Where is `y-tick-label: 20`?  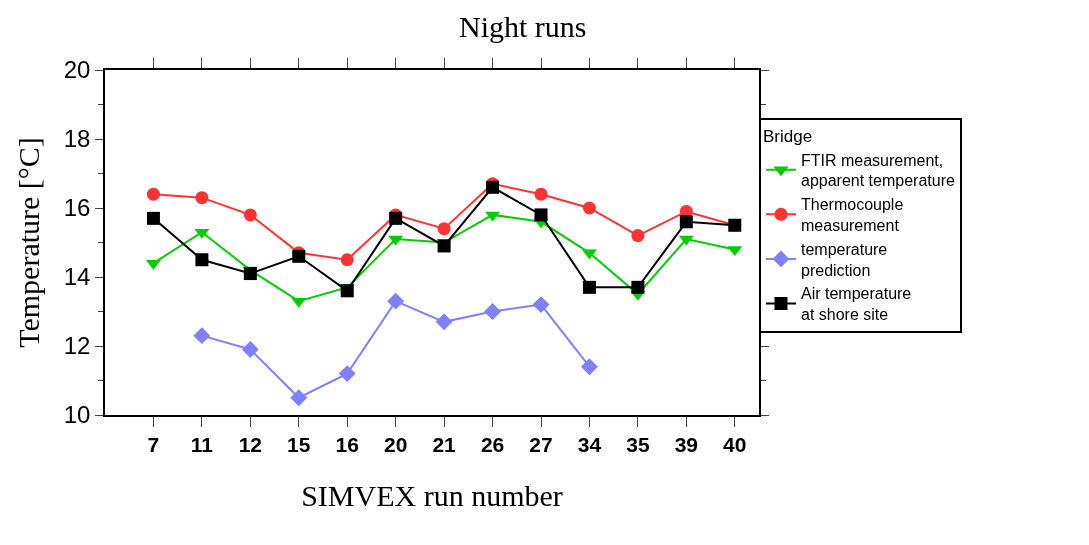
y-tick-label: 20 is located at coordinates (77, 70).